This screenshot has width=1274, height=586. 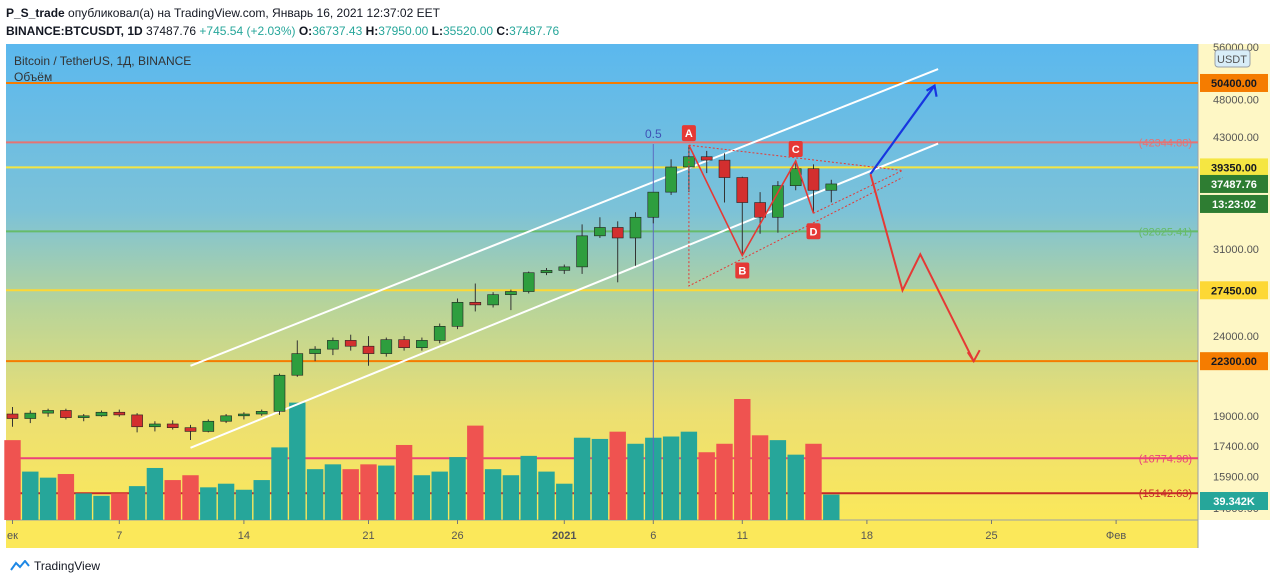 What do you see at coordinates (102, 61) in the screenshot?
I see `legend-title: Bitcoin / TetherUS, 1Д, BINANCE` at bounding box center [102, 61].